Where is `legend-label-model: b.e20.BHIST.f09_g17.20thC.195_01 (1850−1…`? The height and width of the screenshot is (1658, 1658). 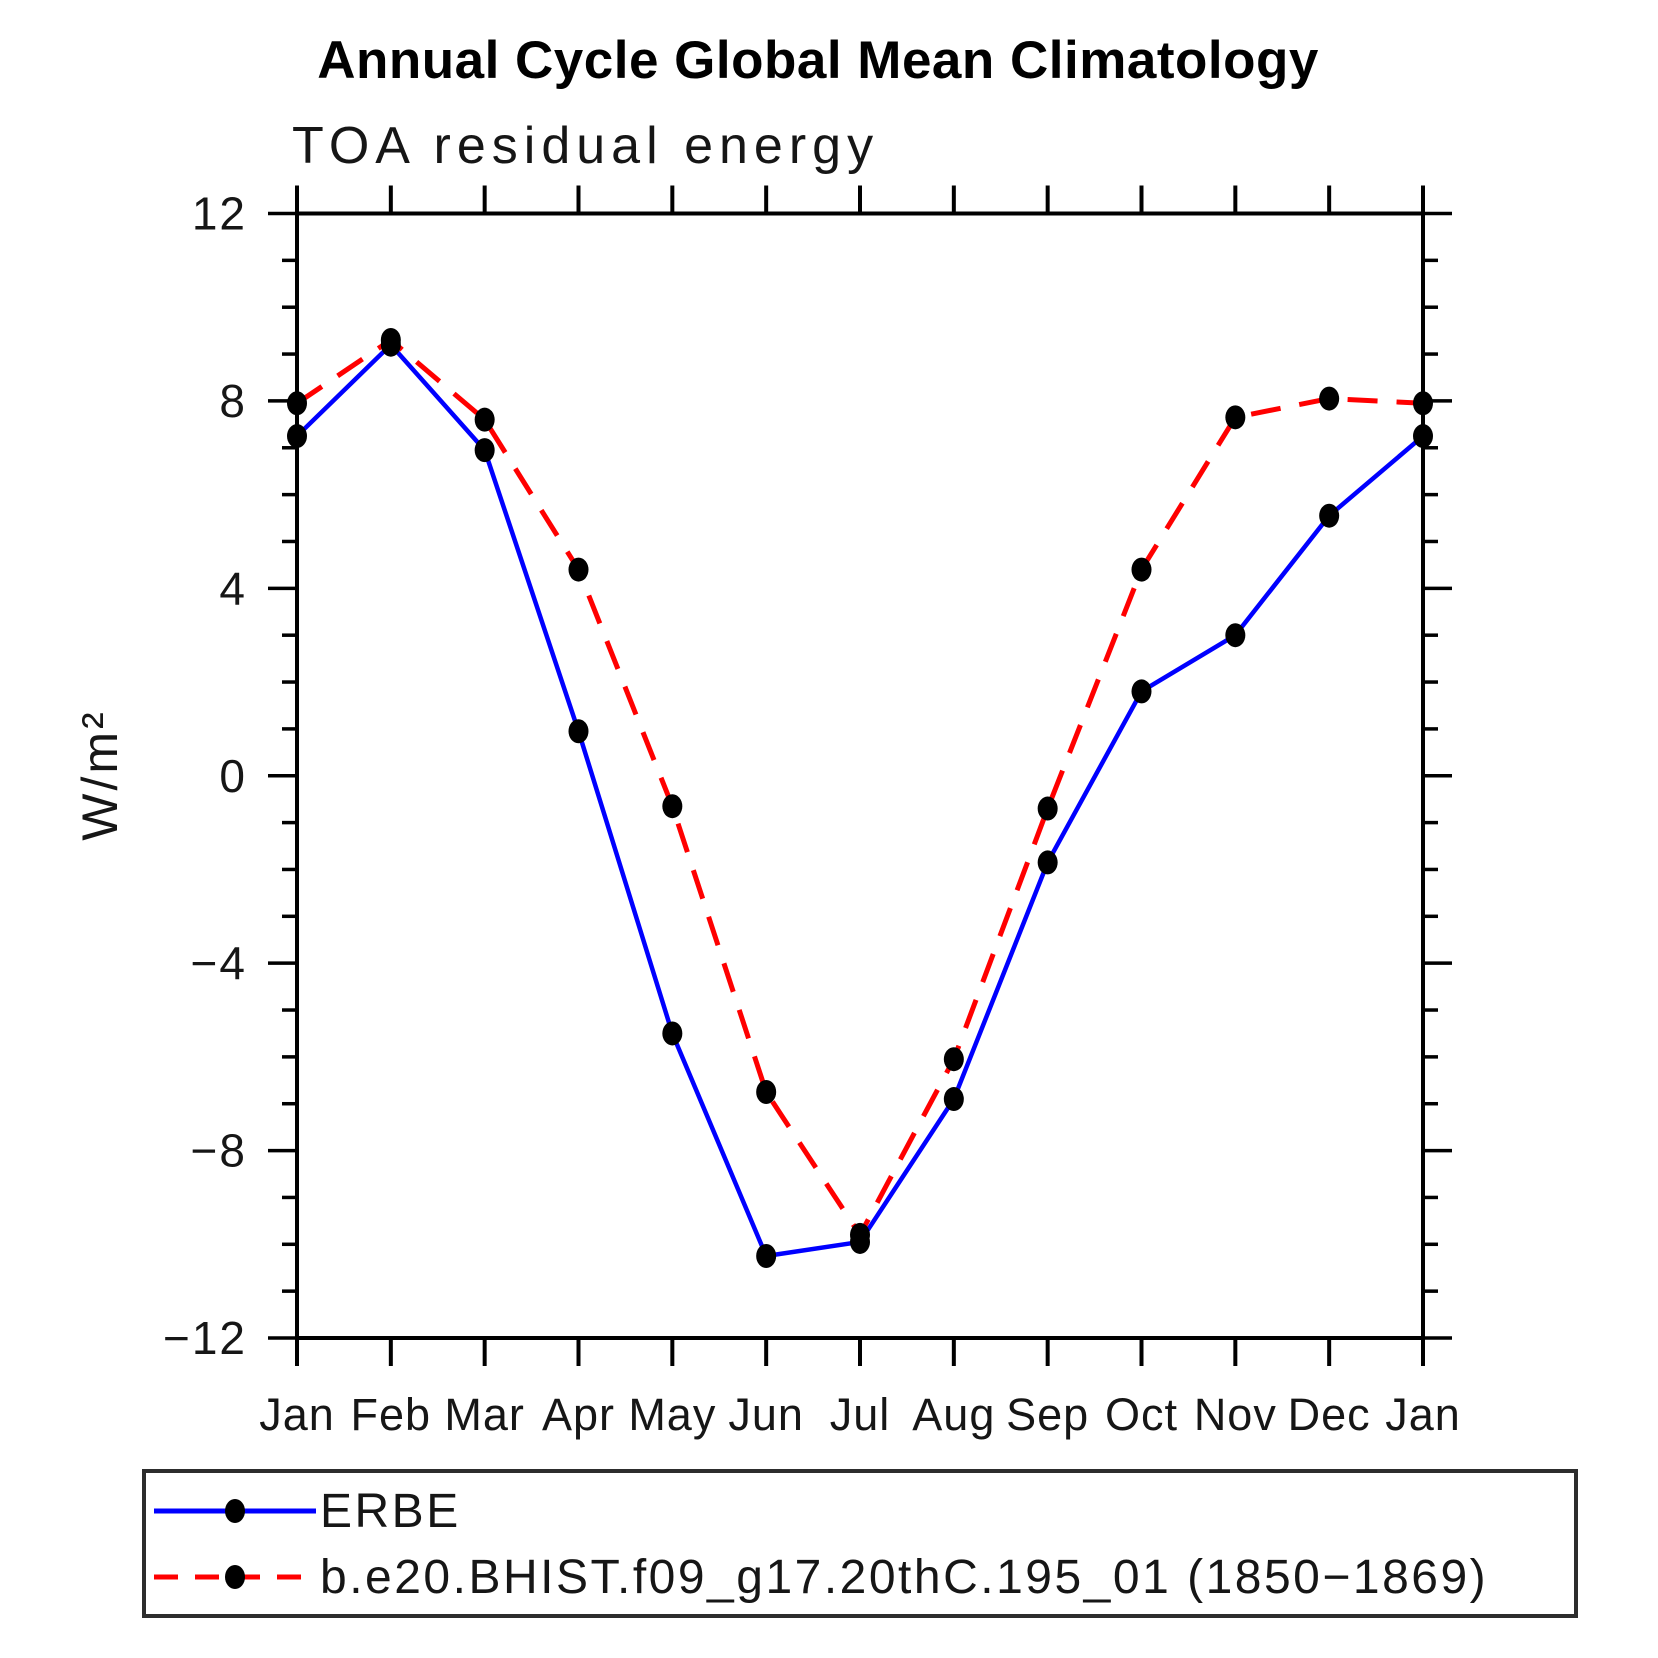 legend-label-model: b.e20.BHIST.f09_g17.20thC.195_01 (1850−1… is located at coordinates (904, 1577).